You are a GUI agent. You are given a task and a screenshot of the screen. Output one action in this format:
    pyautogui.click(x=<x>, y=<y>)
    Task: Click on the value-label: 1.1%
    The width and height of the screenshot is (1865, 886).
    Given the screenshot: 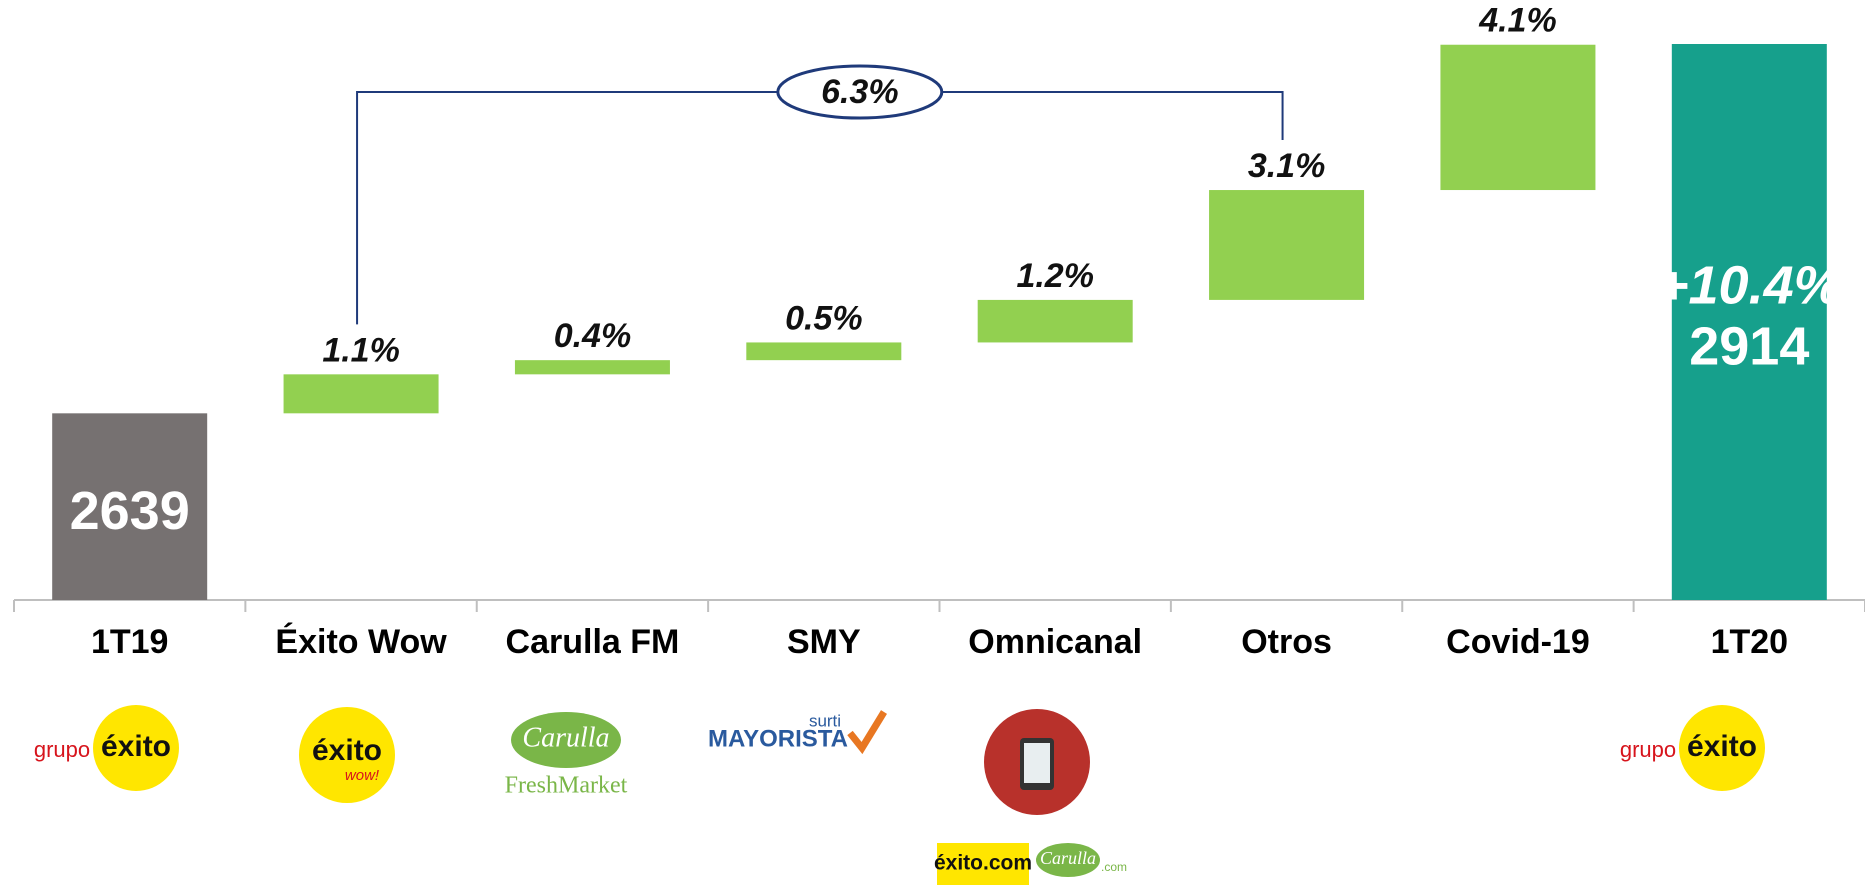 What is the action you would take?
    pyautogui.click(x=361, y=350)
    